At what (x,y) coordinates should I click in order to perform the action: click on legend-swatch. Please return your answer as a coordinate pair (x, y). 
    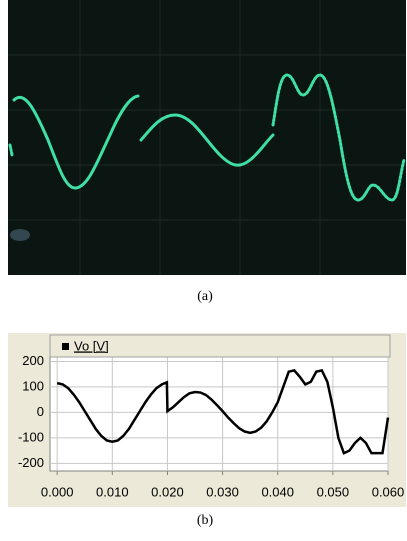
    Looking at the image, I should click on (65, 346).